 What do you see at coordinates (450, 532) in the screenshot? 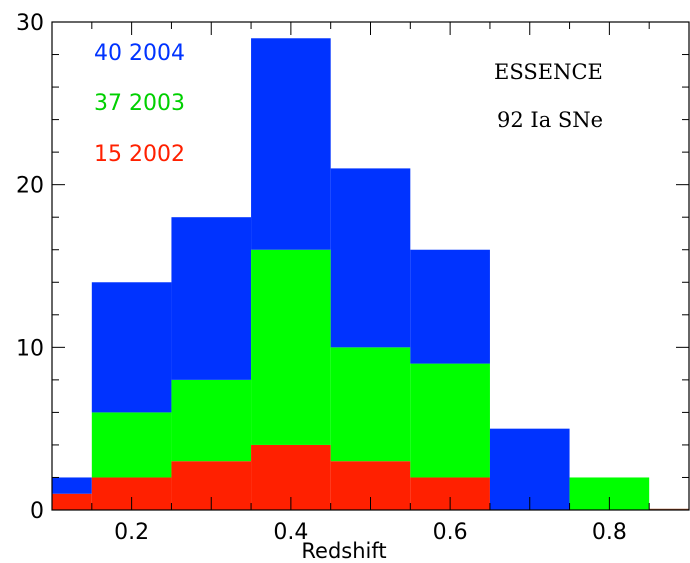
I see `x-tick-label: 0.6` at bounding box center [450, 532].